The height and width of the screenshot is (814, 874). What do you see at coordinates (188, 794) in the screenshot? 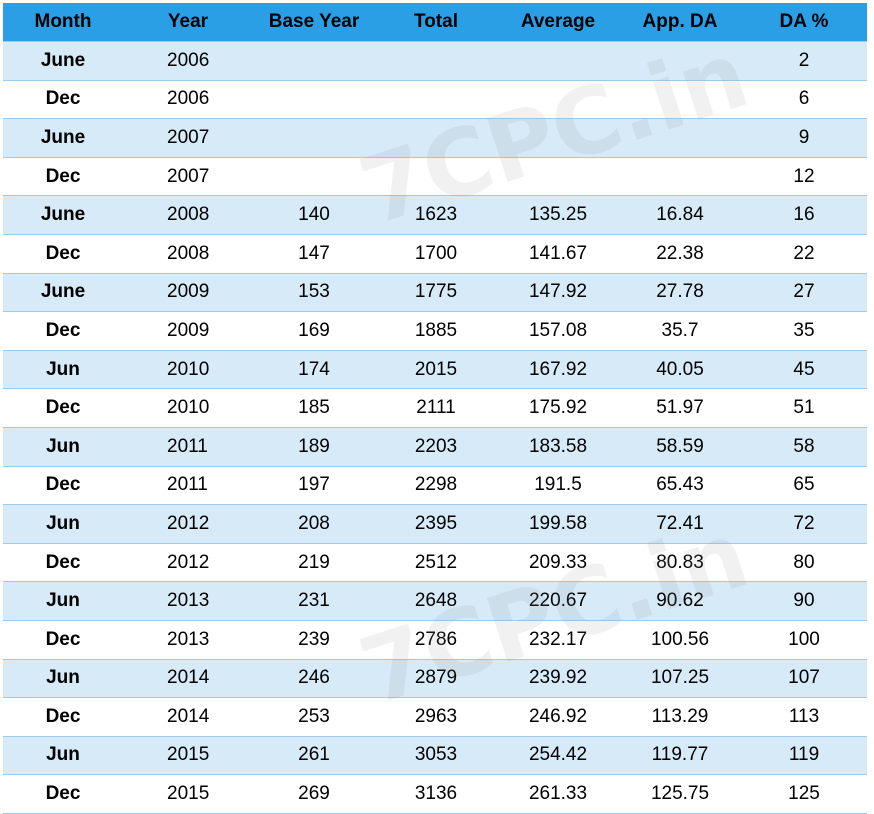
I see `cell-year: 2015` at bounding box center [188, 794].